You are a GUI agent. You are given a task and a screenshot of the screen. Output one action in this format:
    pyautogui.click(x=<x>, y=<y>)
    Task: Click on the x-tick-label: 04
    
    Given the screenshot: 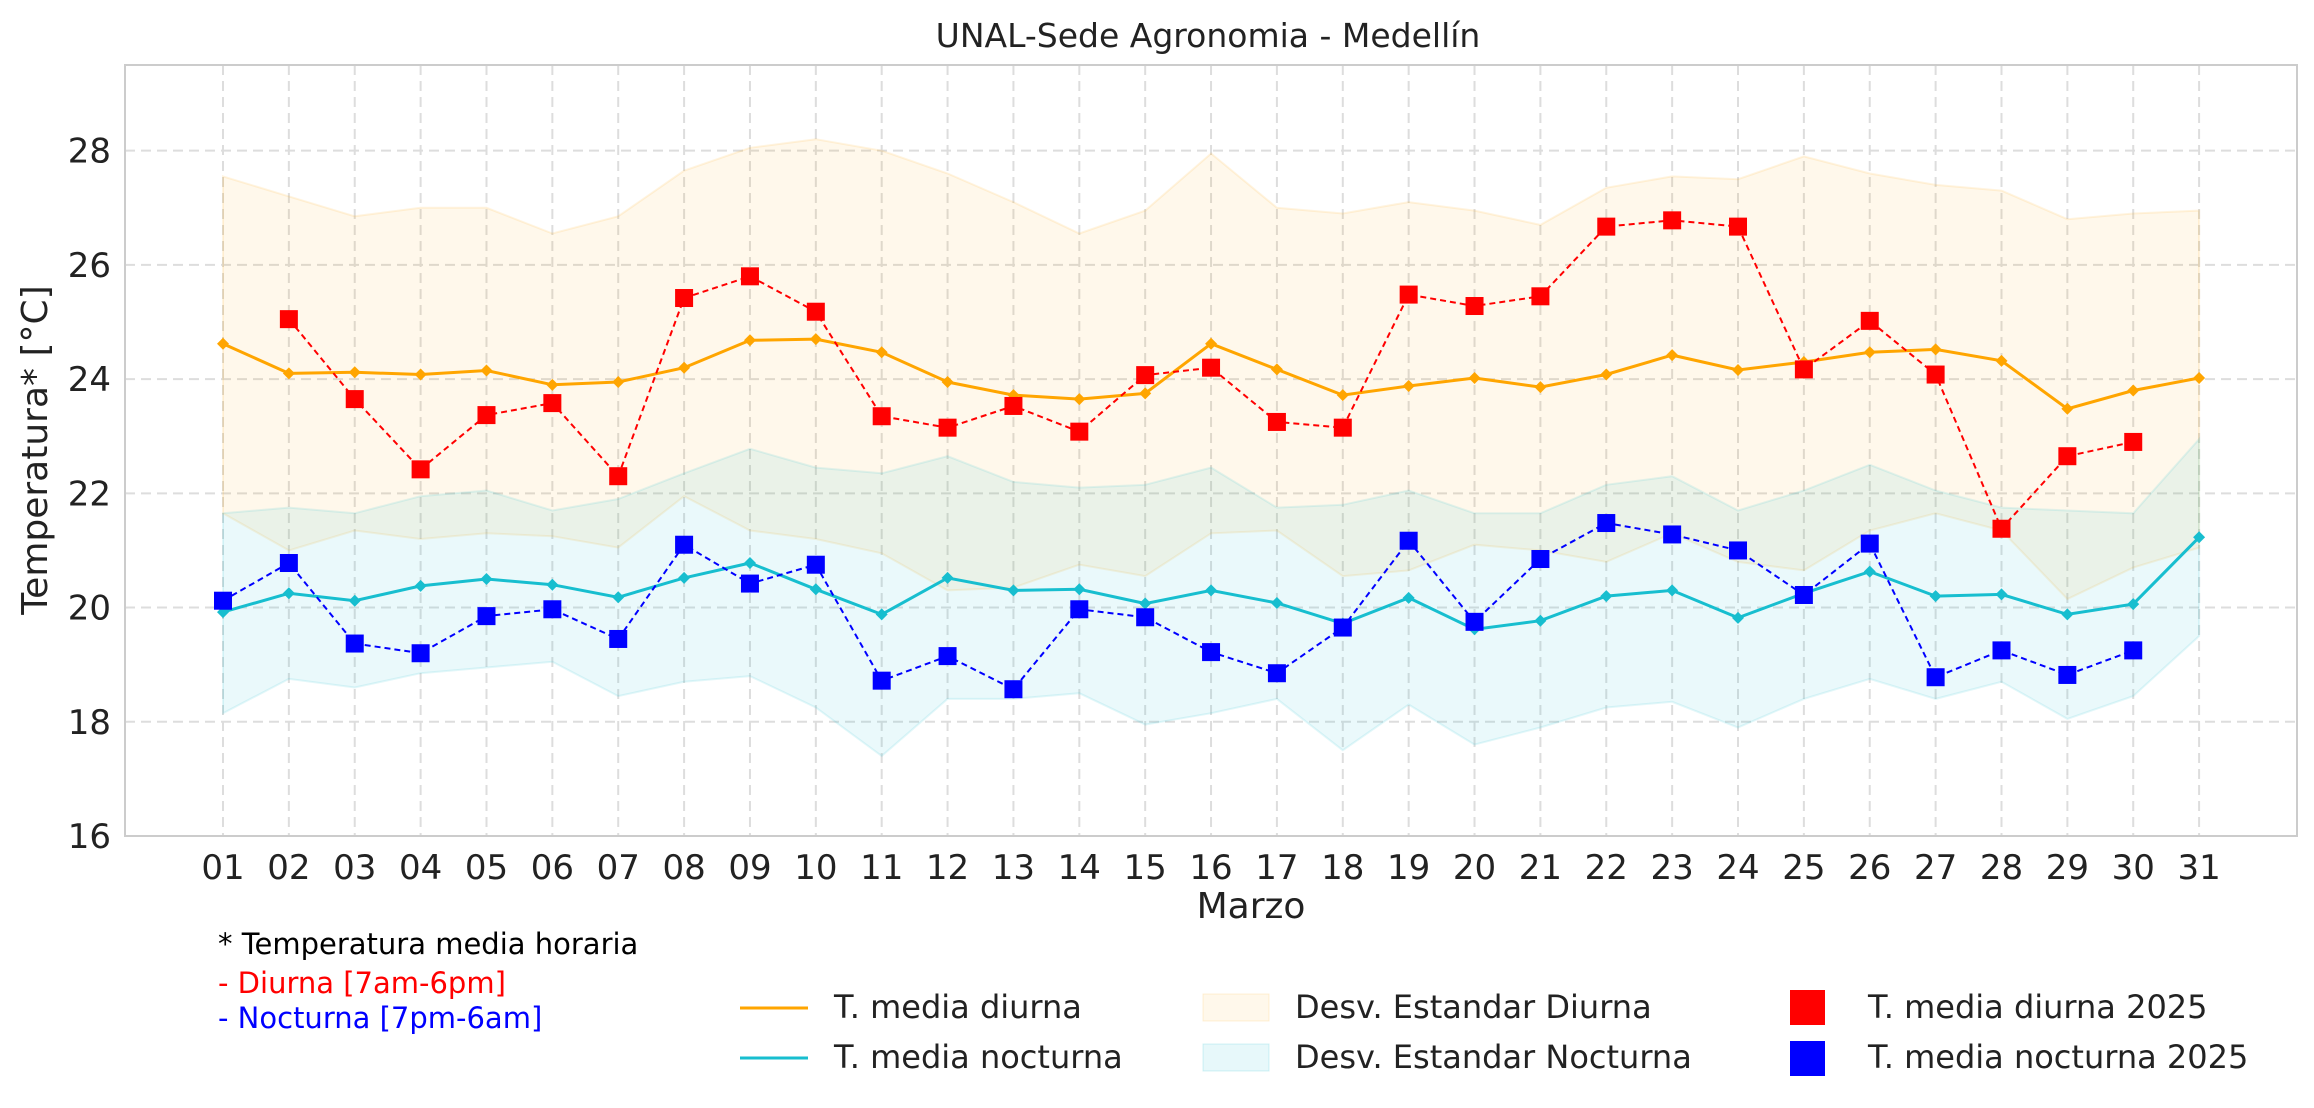 What is the action you would take?
    pyautogui.click(x=420, y=868)
    